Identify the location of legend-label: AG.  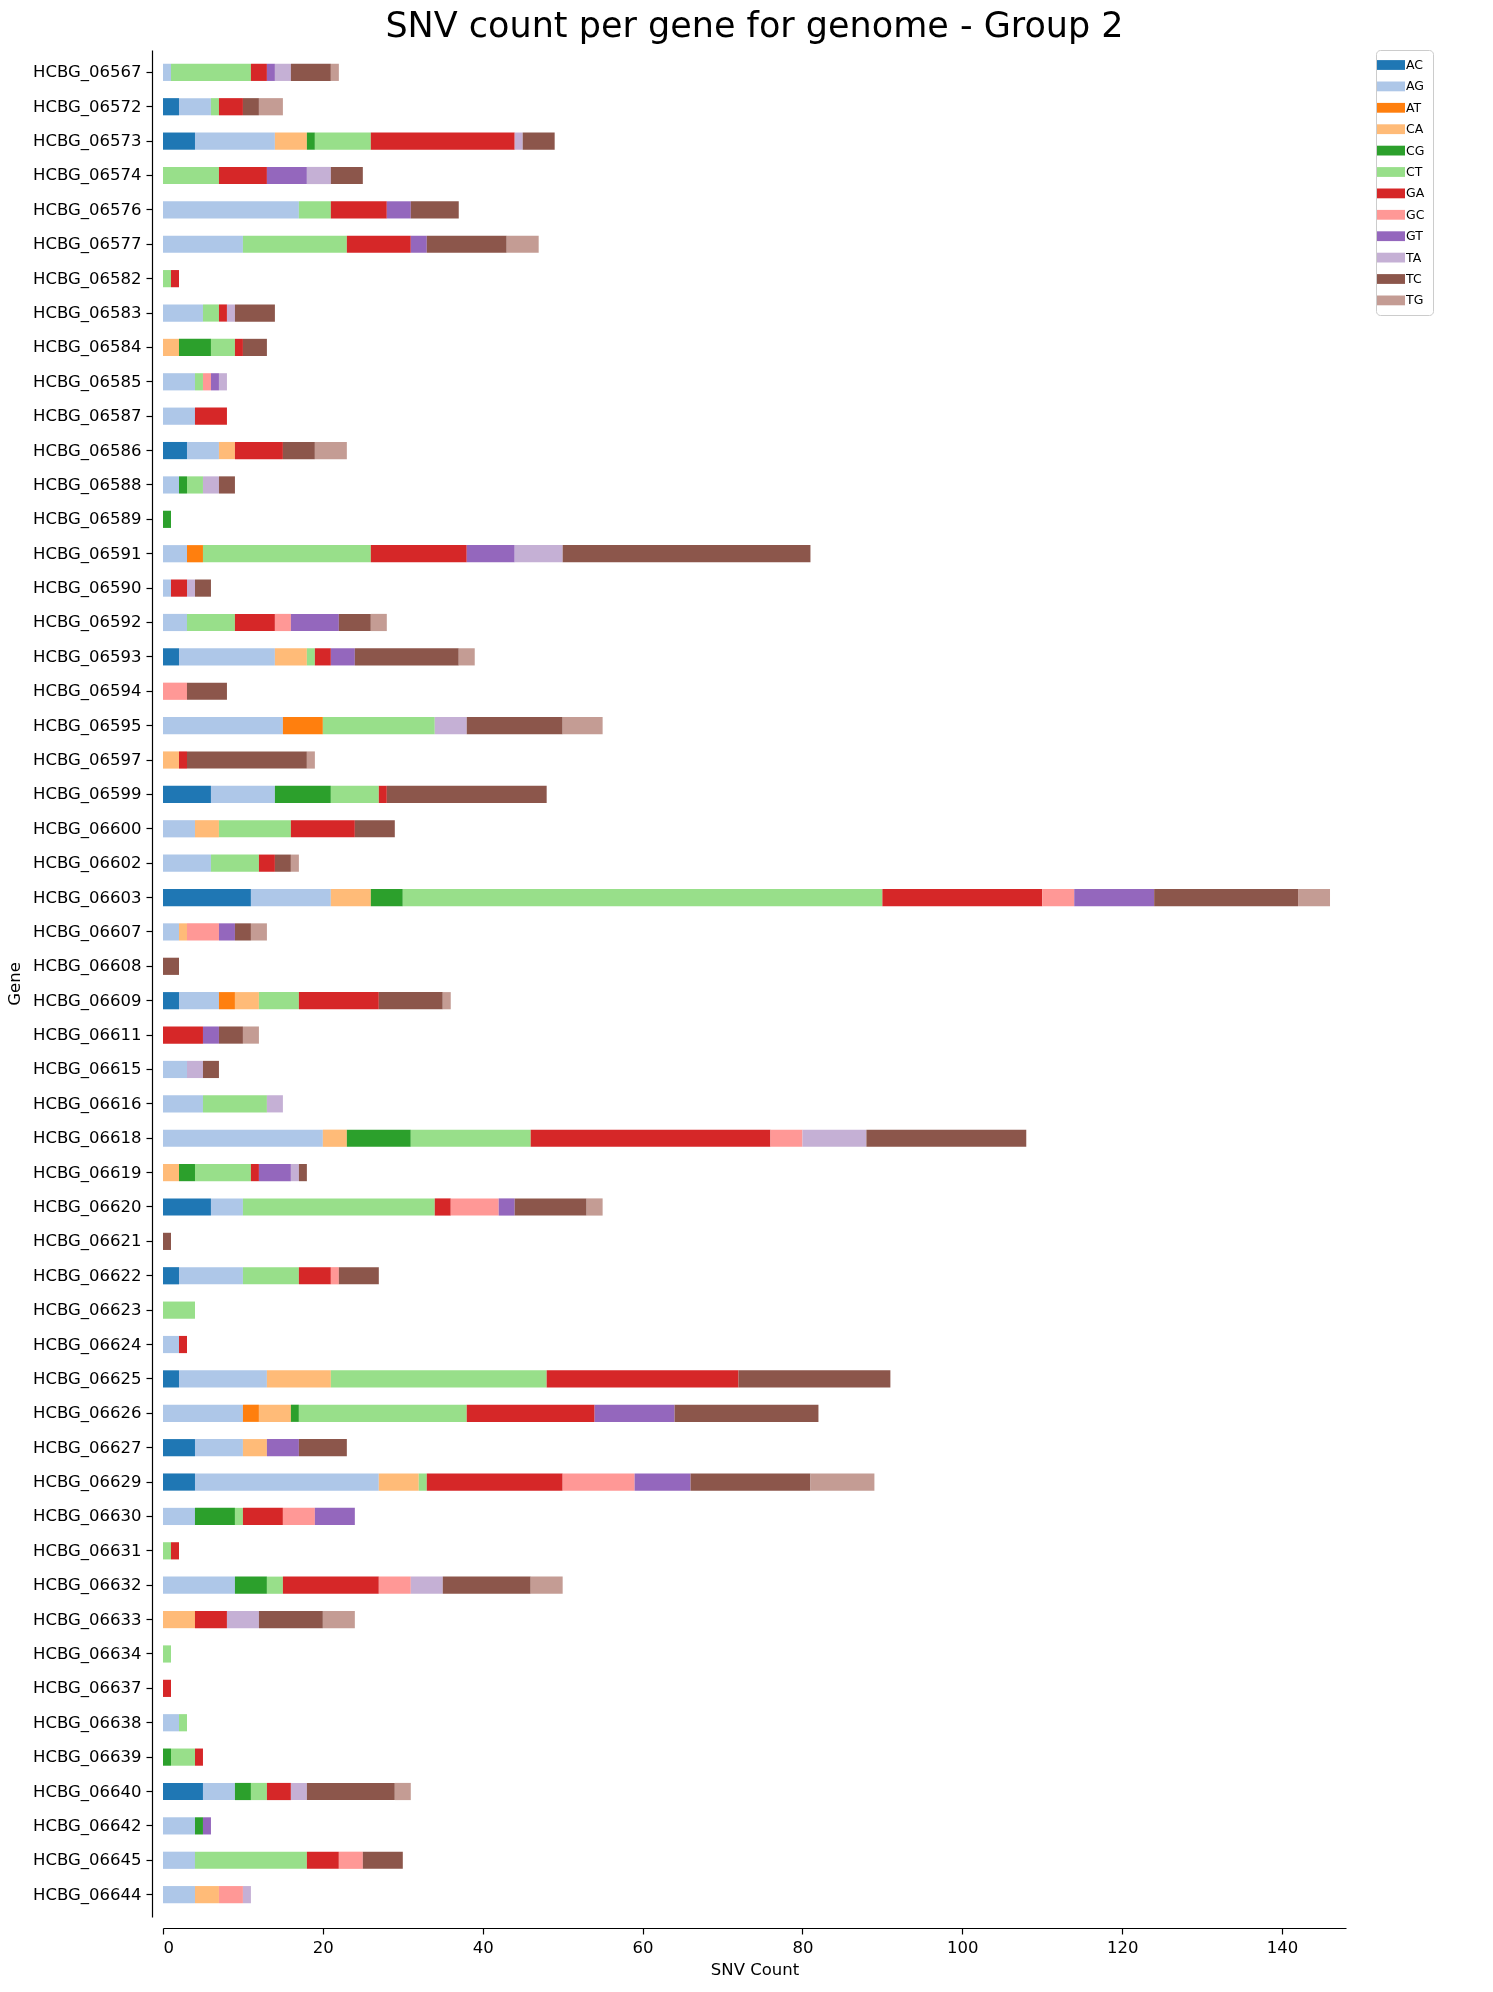
(1415, 86).